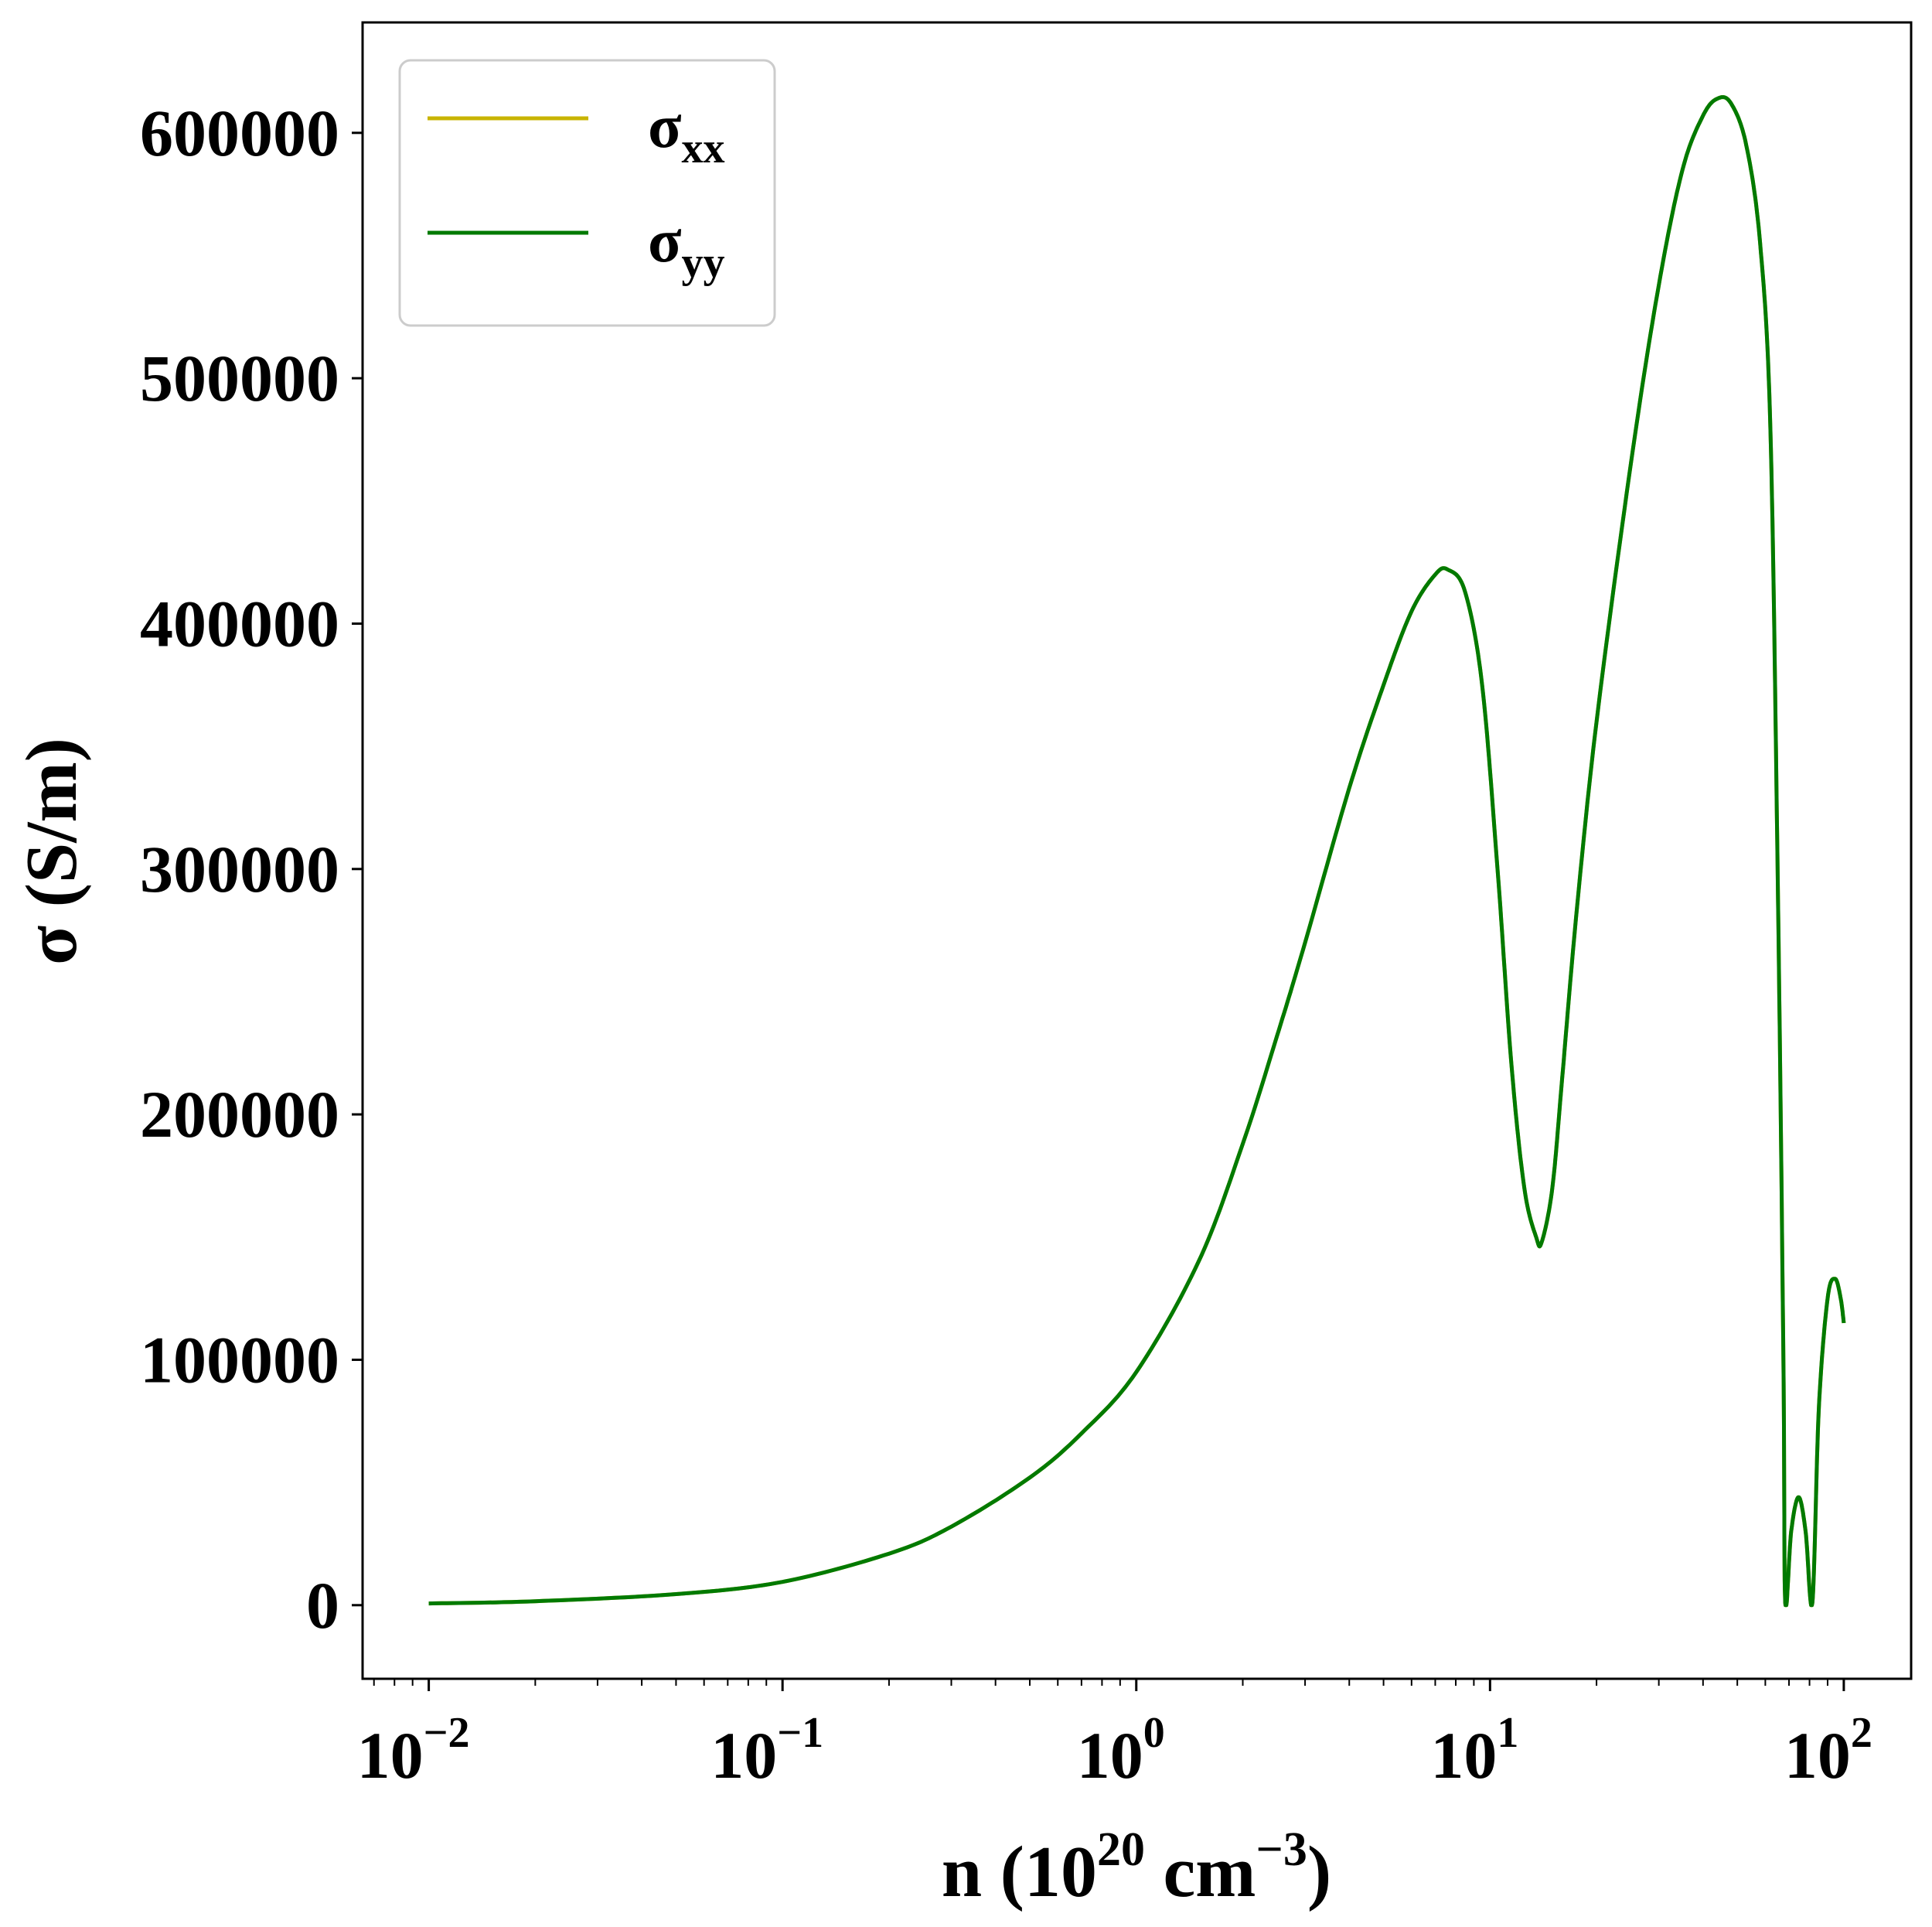  I want to click on y-tick-label: 200000, so click(239, 1114).